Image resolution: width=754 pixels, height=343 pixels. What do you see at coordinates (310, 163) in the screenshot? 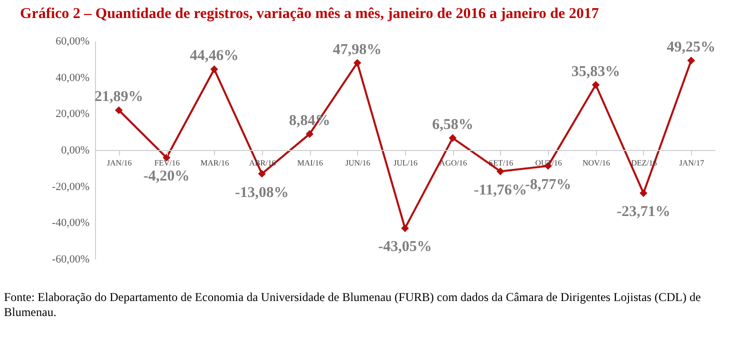
I see `x-tick-label: MAI/16` at bounding box center [310, 163].